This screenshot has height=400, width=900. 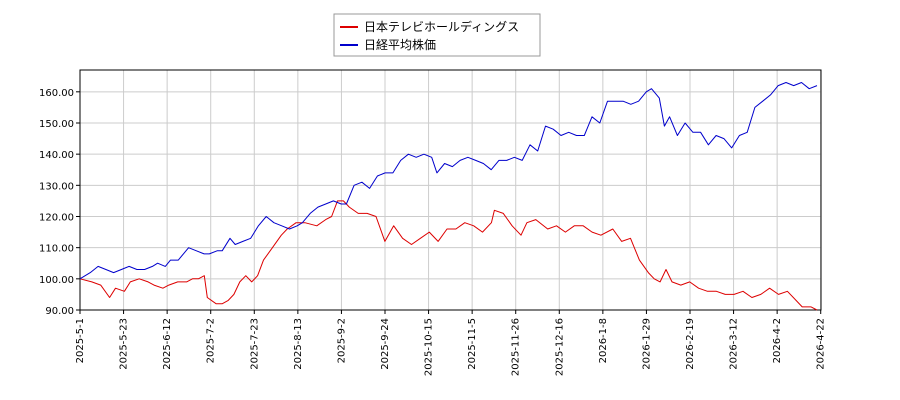 I want to click on x-tick-label: 2025-11-5, so click(x=472, y=344).